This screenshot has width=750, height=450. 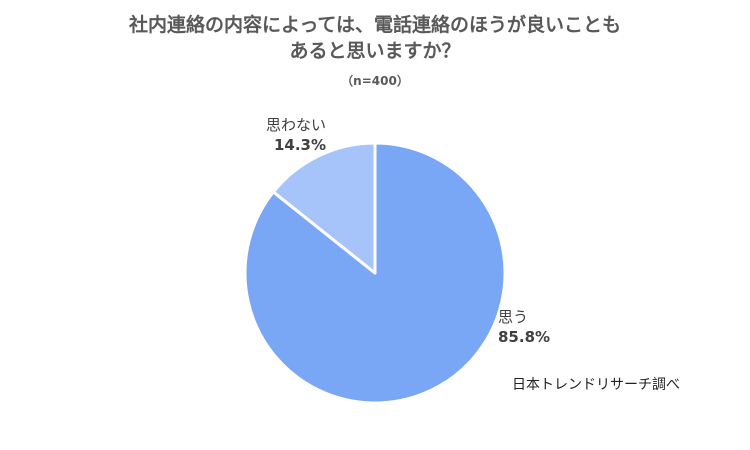 What do you see at coordinates (375, 51) in the screenshot?
I see `chart-title-line-2: あると思いますか？` at bounding box center [375, 51].